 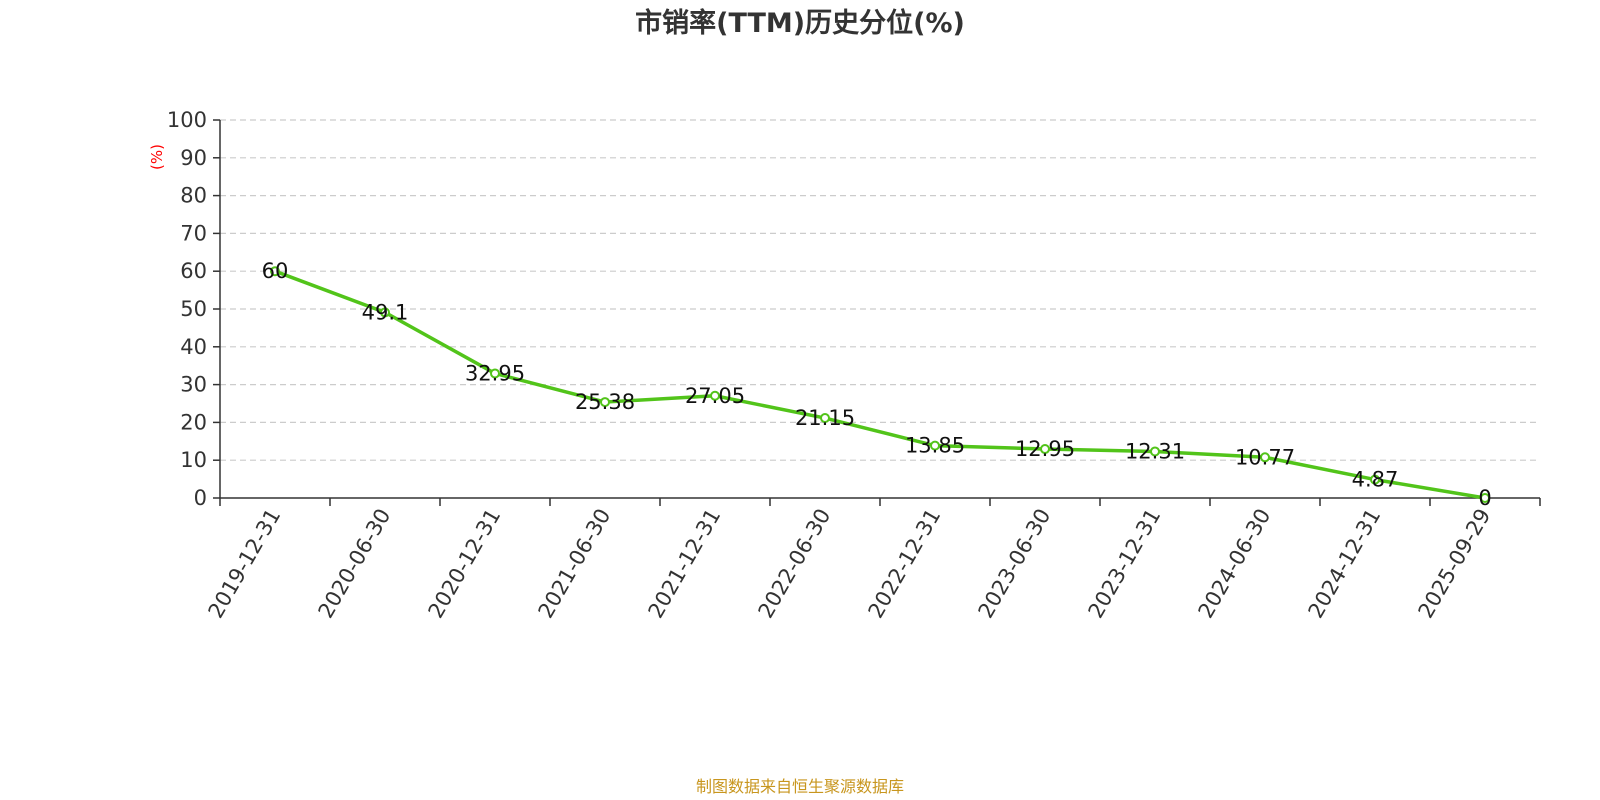 I want to click on data-label: 49.1, so click(x=385, y=312).